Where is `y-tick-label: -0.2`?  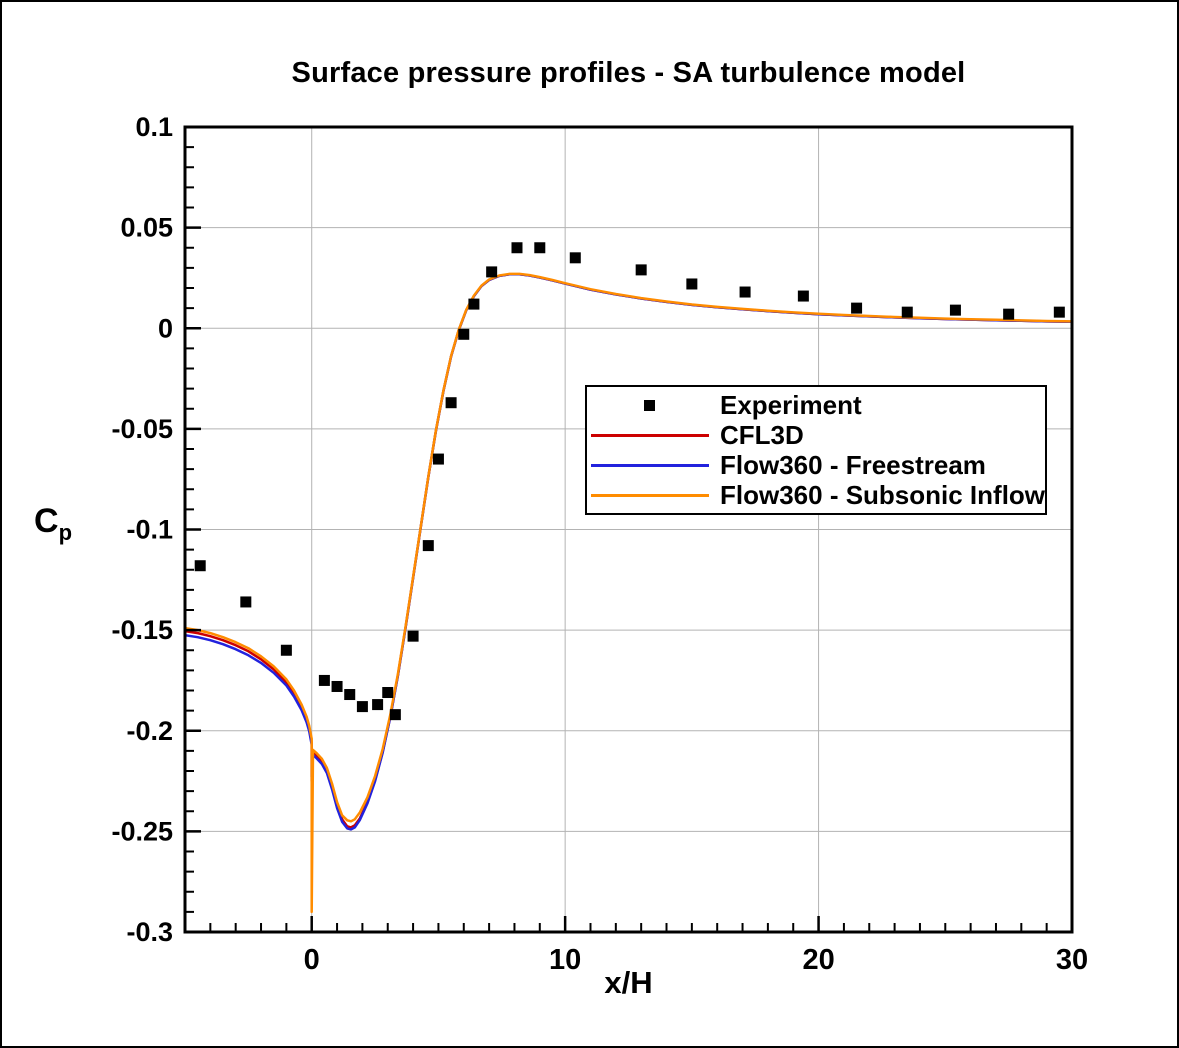
y-tick-label: -0.2 is located at coordinates (149, 731).